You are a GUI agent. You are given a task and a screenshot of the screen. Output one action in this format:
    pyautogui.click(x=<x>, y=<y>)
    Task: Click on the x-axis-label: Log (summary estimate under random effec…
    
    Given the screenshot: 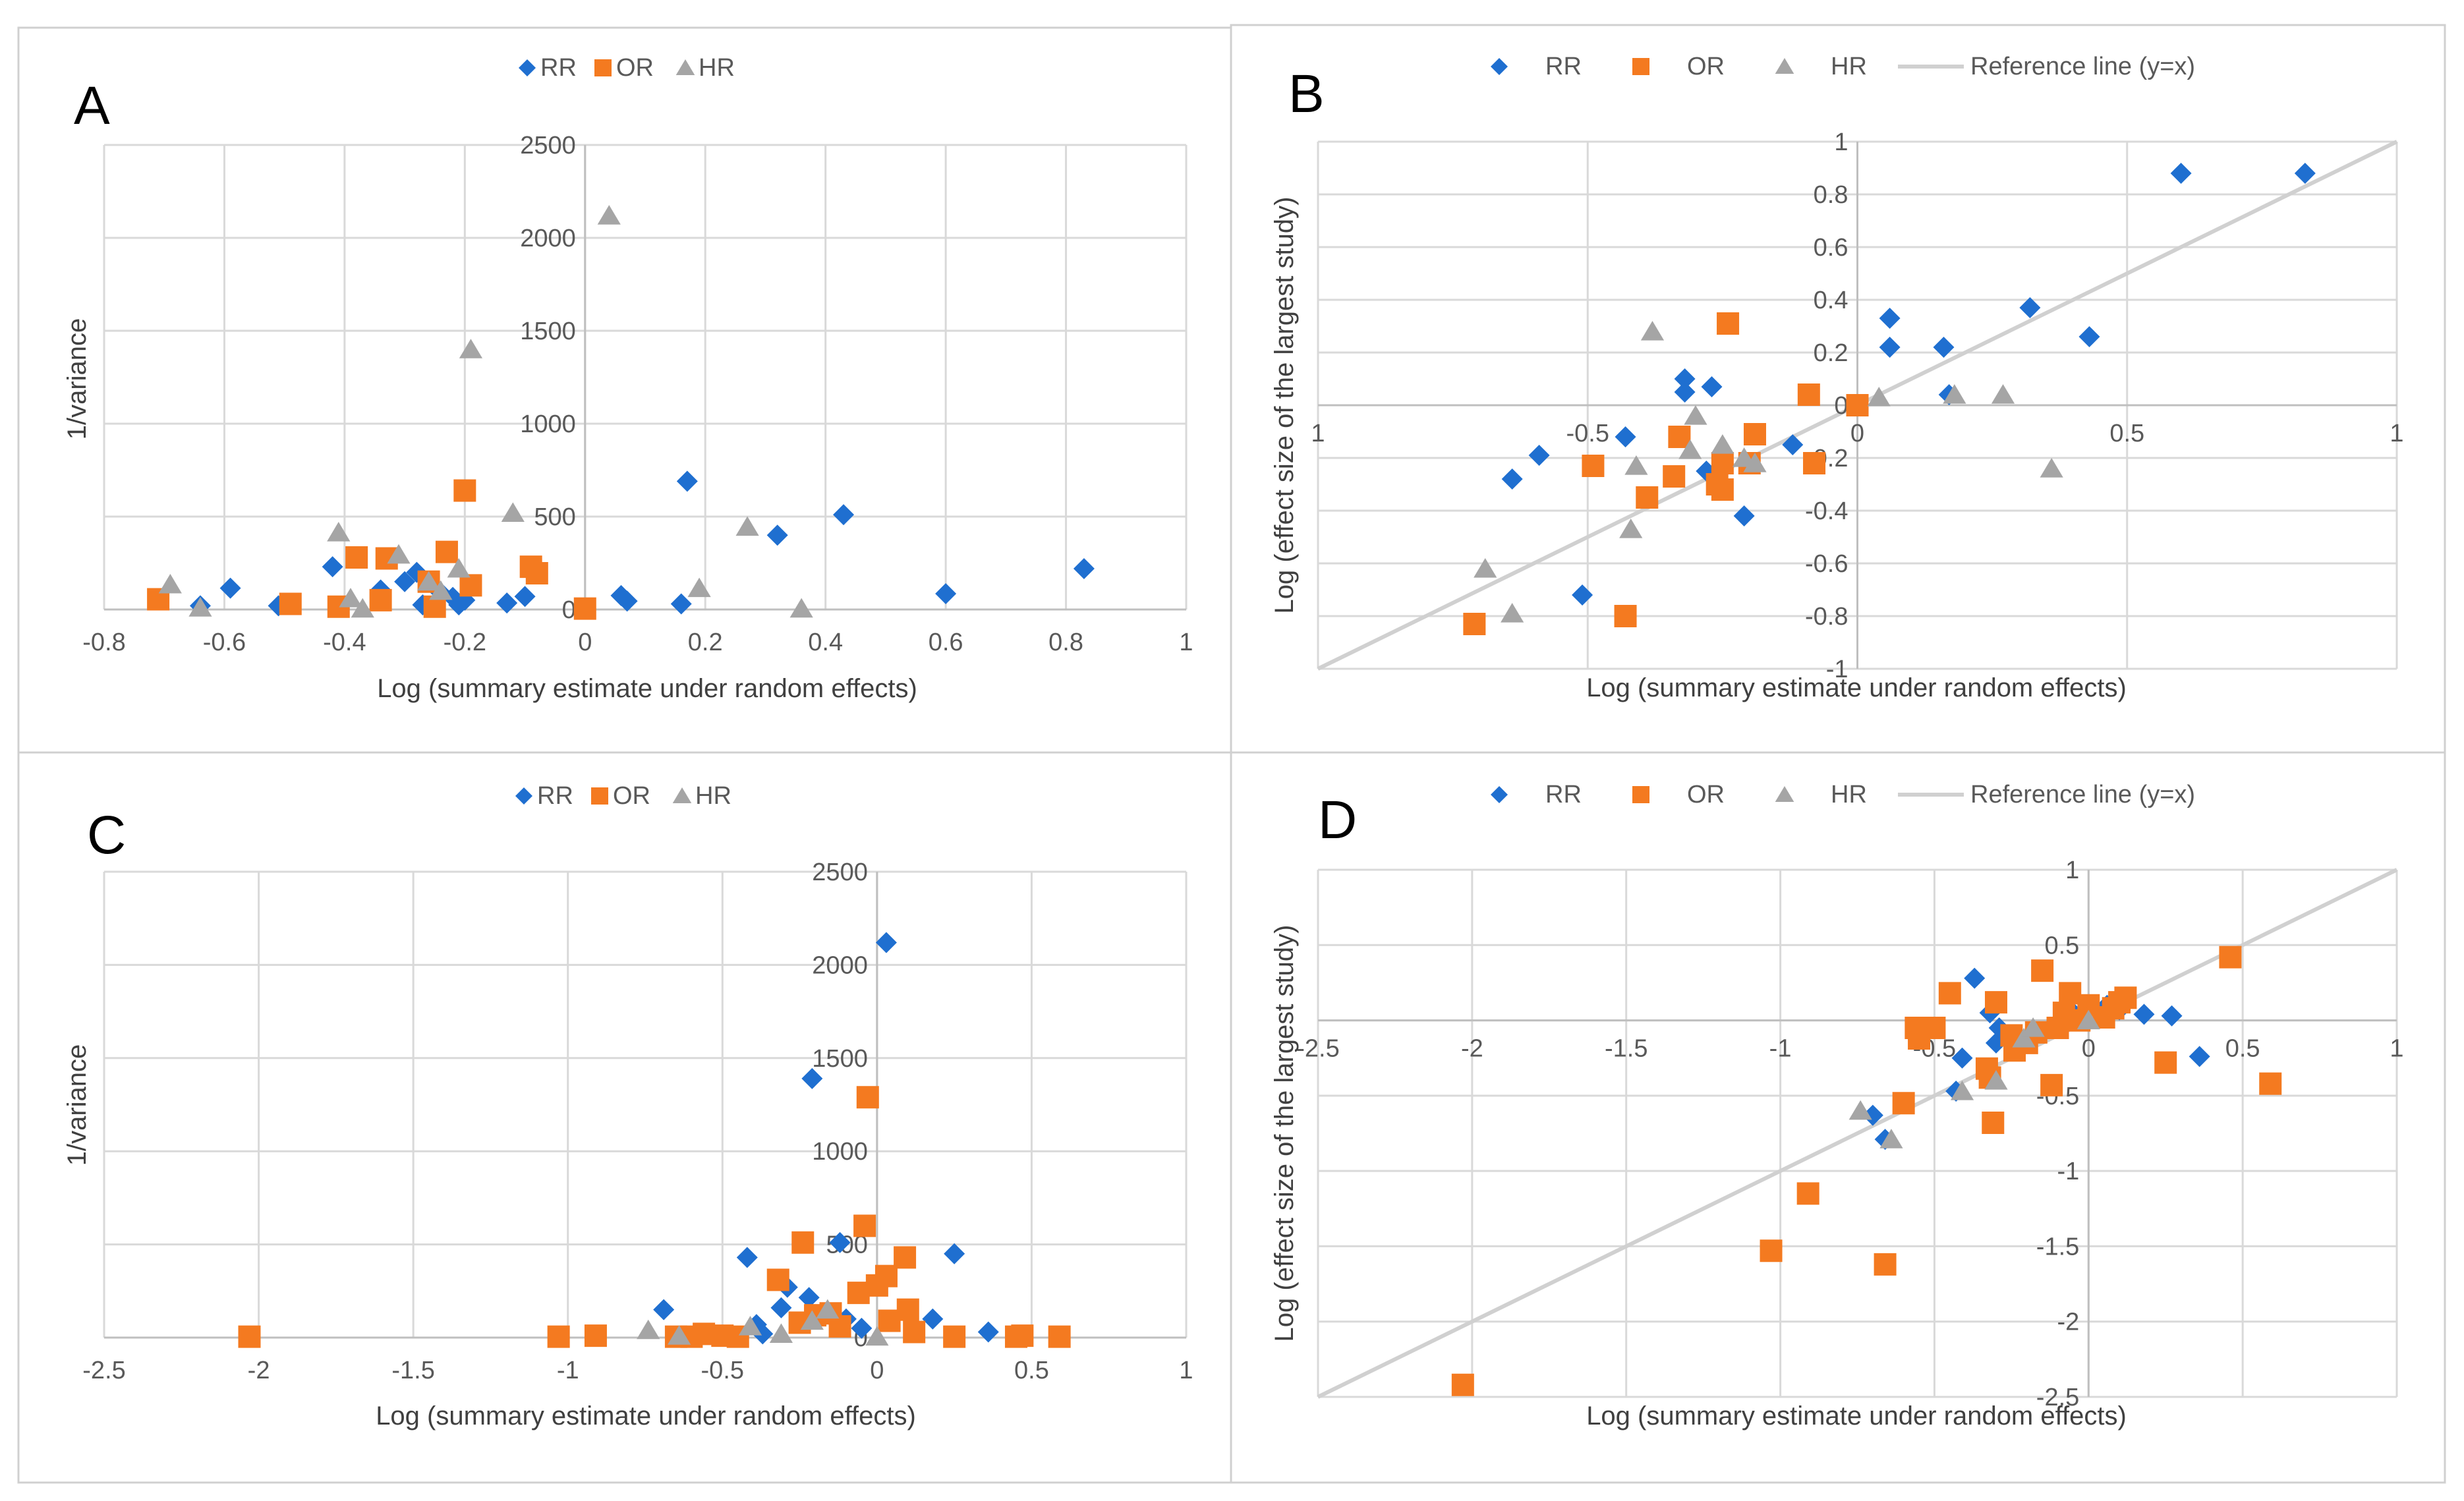 What is the action you would take?
    pyautogui.click(x=1856, y=687)
    